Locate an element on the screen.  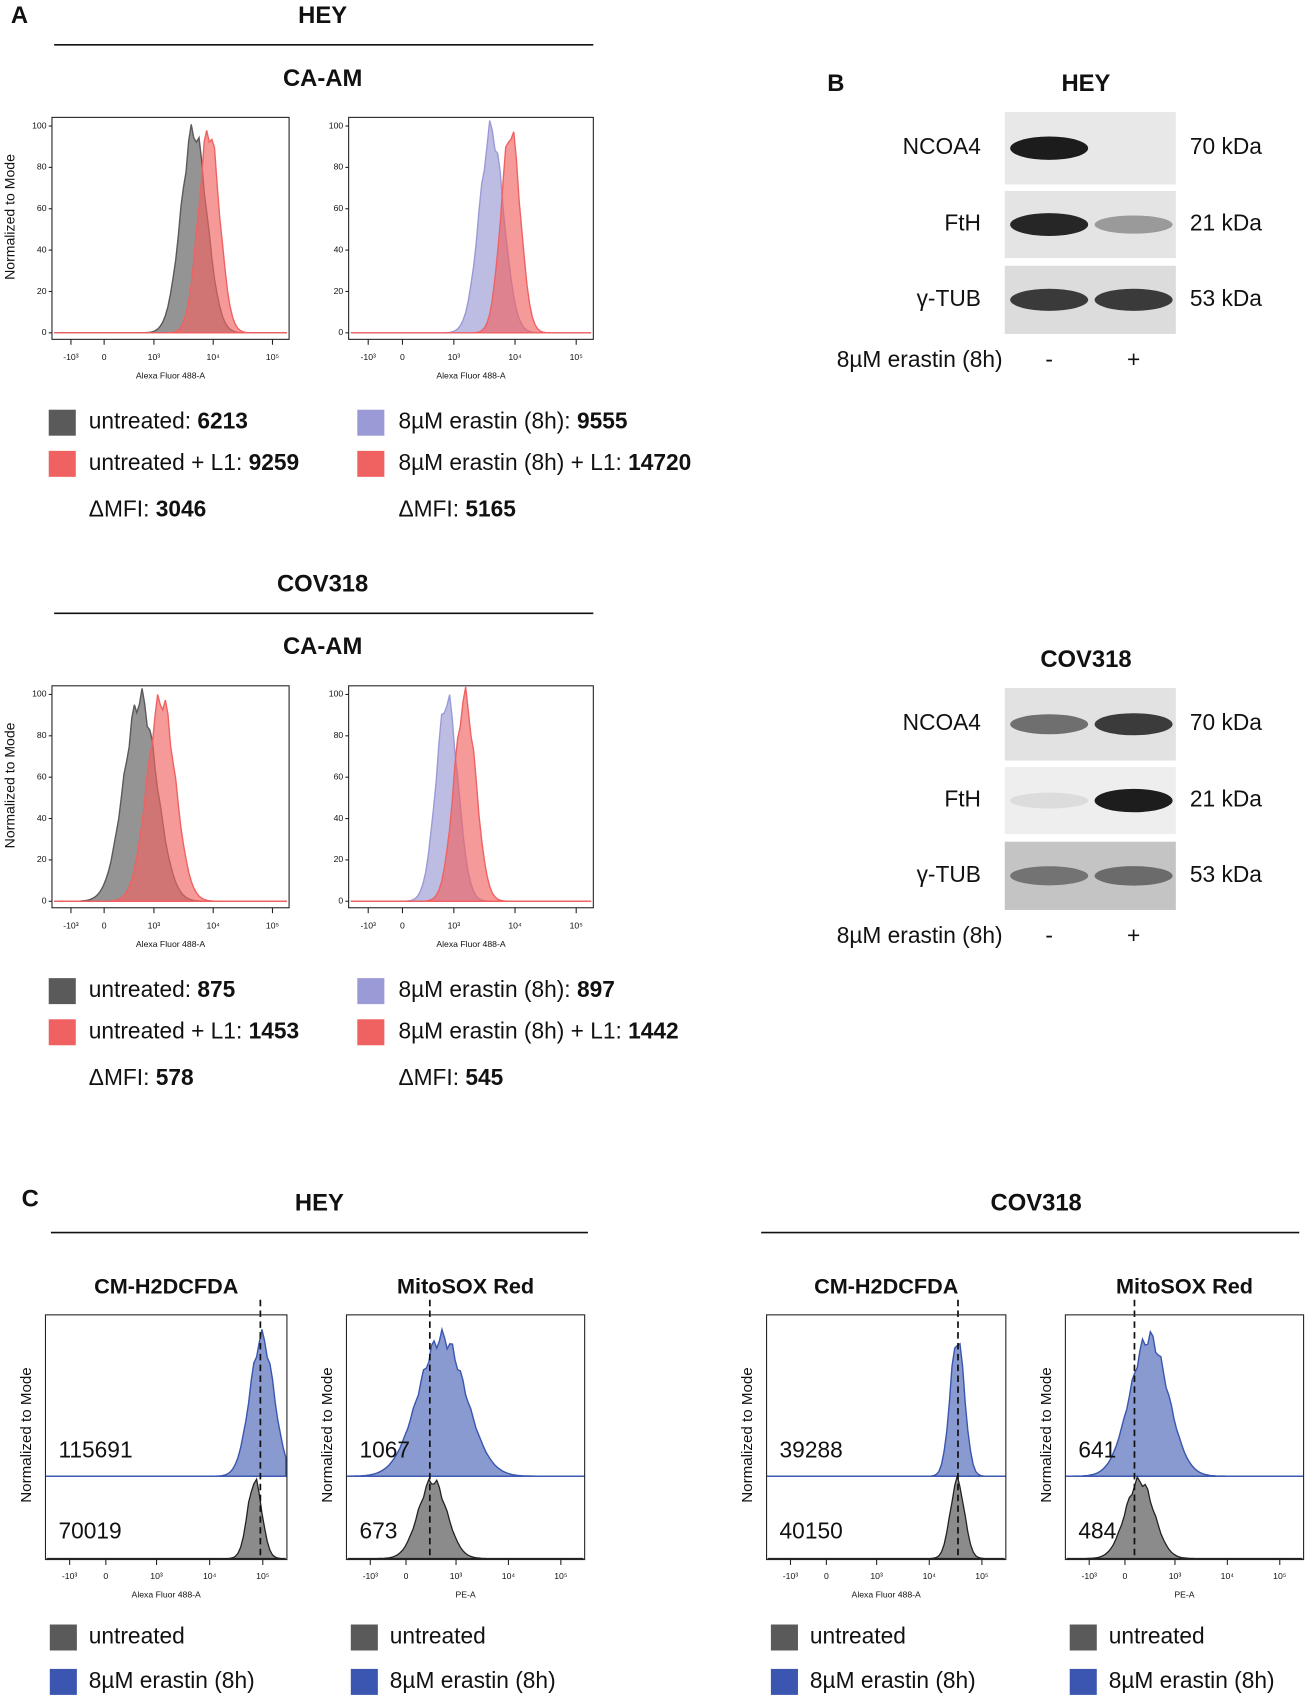
legend-entry: untreated + L1: 1453 is located at coordinates (194, 1030).